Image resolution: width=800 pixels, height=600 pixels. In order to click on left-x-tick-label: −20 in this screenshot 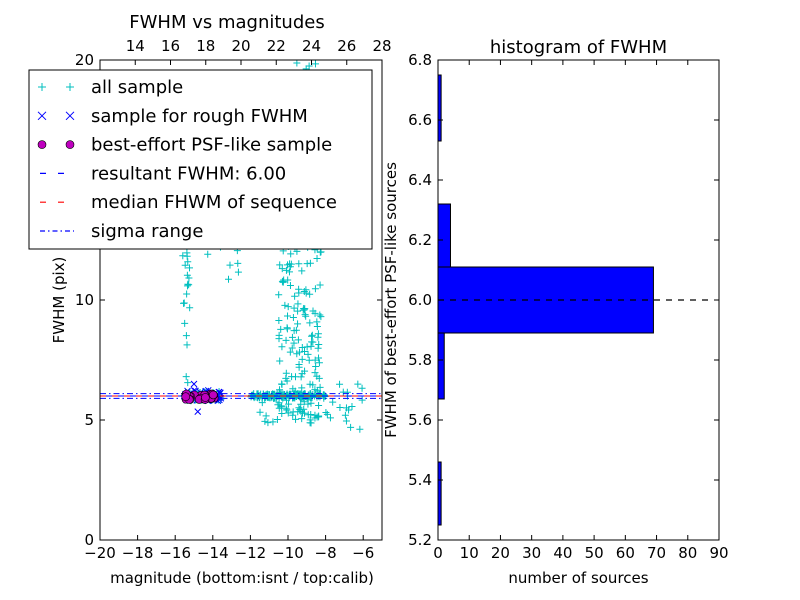, I will do `click(100, 553)`.